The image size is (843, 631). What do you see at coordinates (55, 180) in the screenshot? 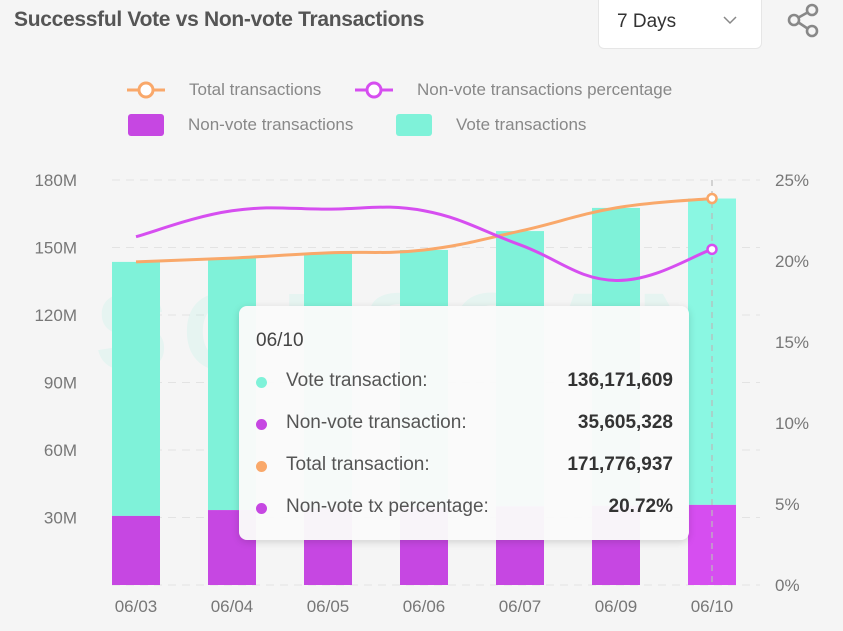
I see `left-axis-tick: 180M` at bounding box center [55, 180].